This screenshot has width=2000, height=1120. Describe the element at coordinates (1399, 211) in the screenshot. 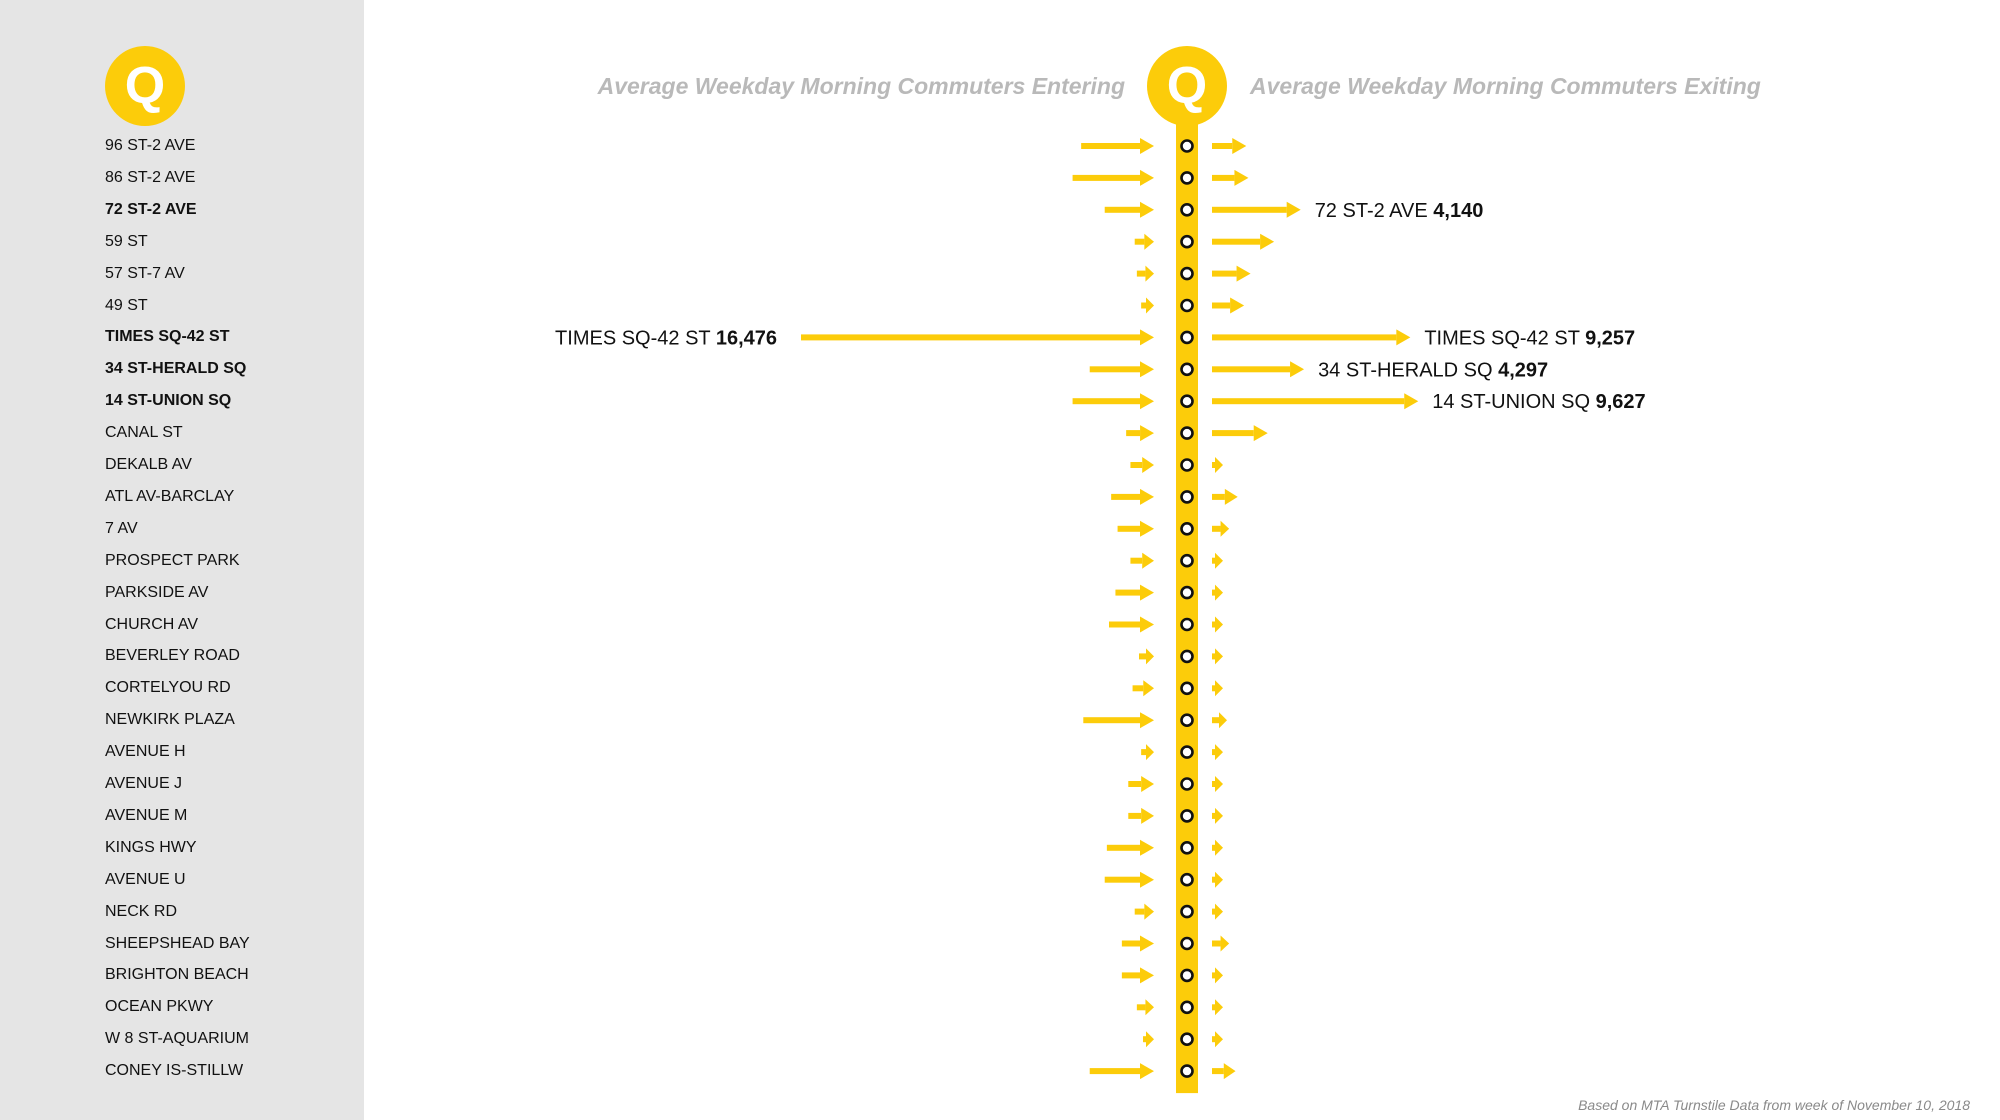

I see `value-label: 72 ST-2 AVE 4,140` at that location.